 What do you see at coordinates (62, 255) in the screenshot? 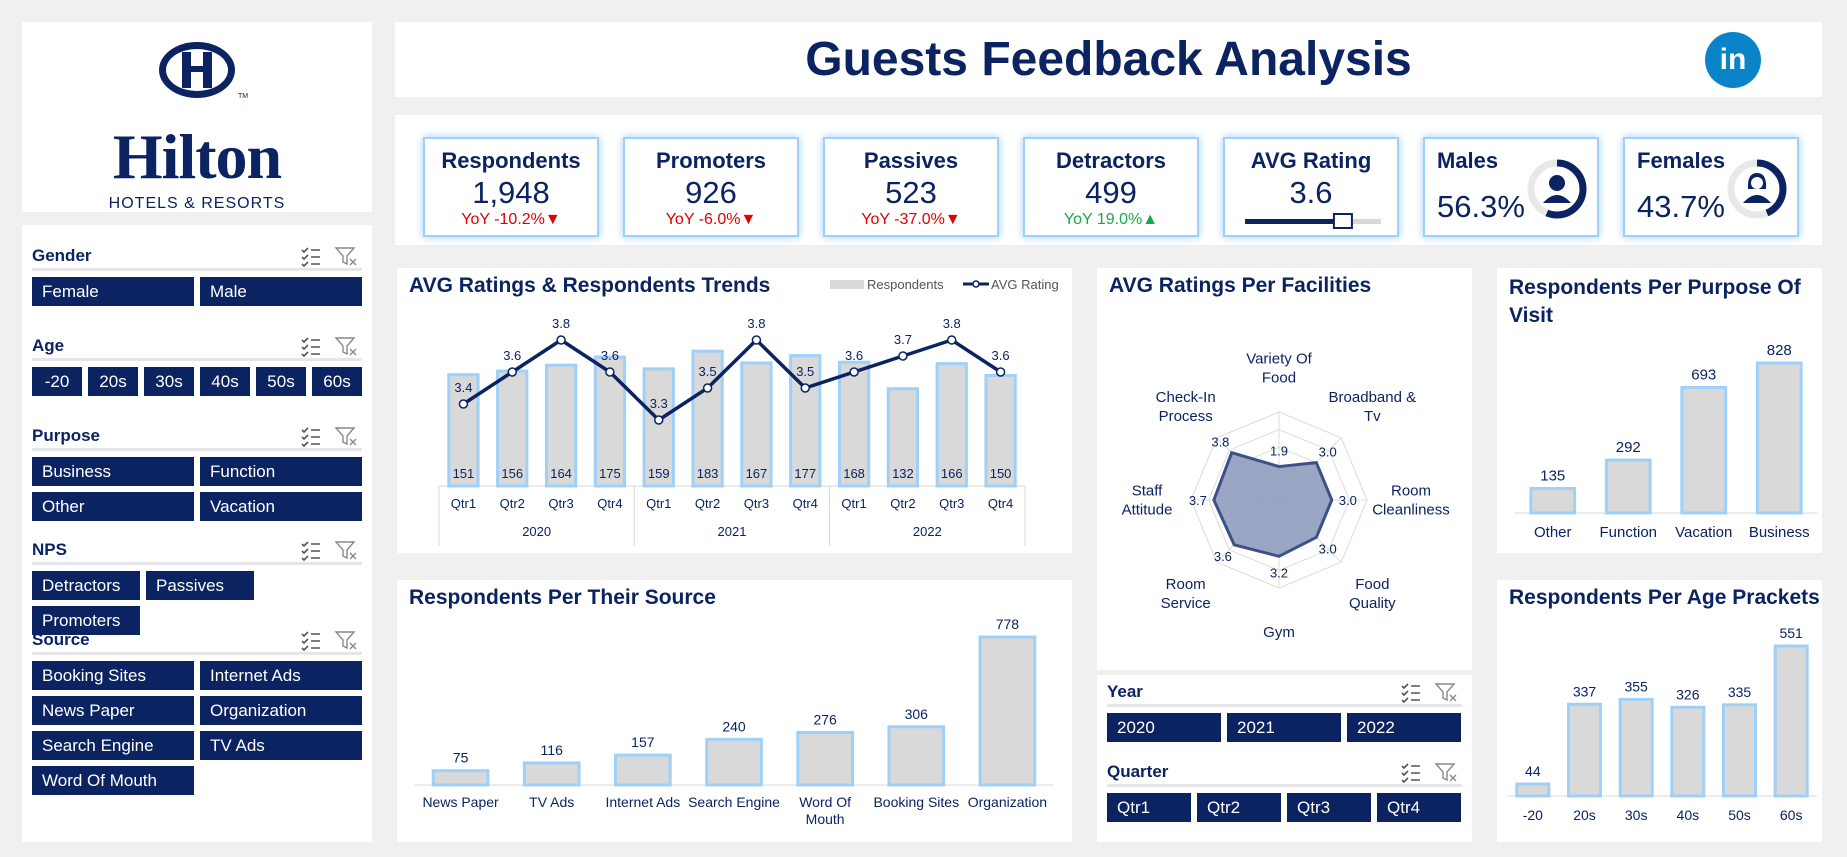
I see `gender-slicer-title: Gender` at bounding box center [62, 255].